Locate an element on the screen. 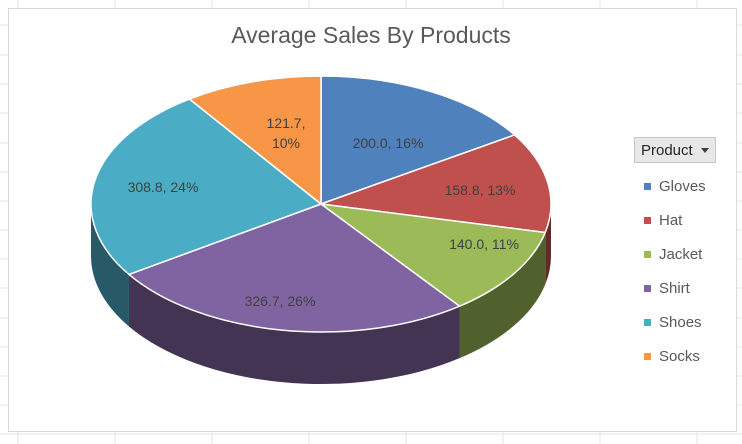 The image size is (742, 444). legend-item-gloves: Gloves is located at coordinates (684, 186).